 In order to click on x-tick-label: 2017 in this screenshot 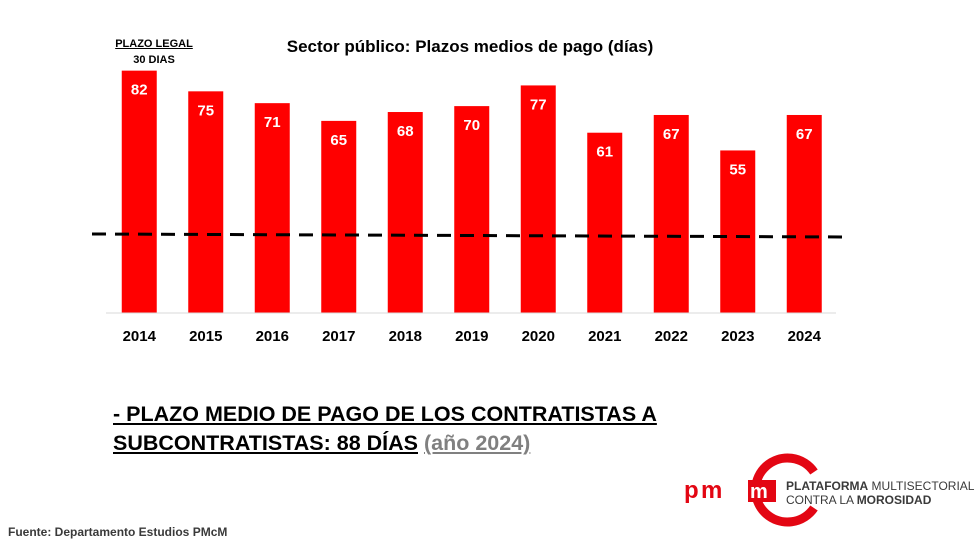, I will do `click(338, 336)`.